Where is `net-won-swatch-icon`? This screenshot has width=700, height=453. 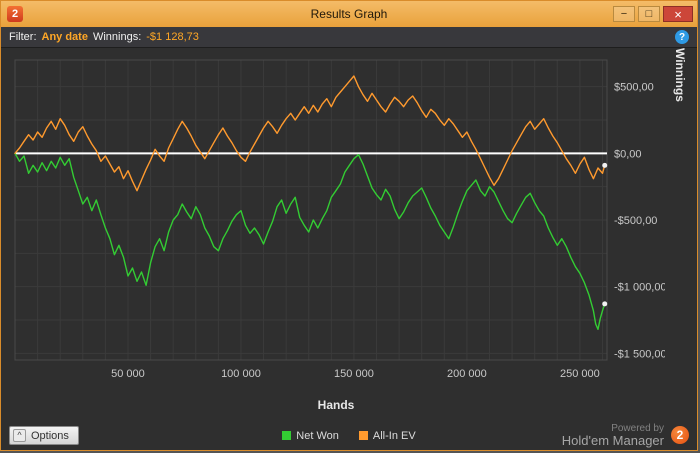
net-won-swatch-icon is located at coordinates (287, 435).